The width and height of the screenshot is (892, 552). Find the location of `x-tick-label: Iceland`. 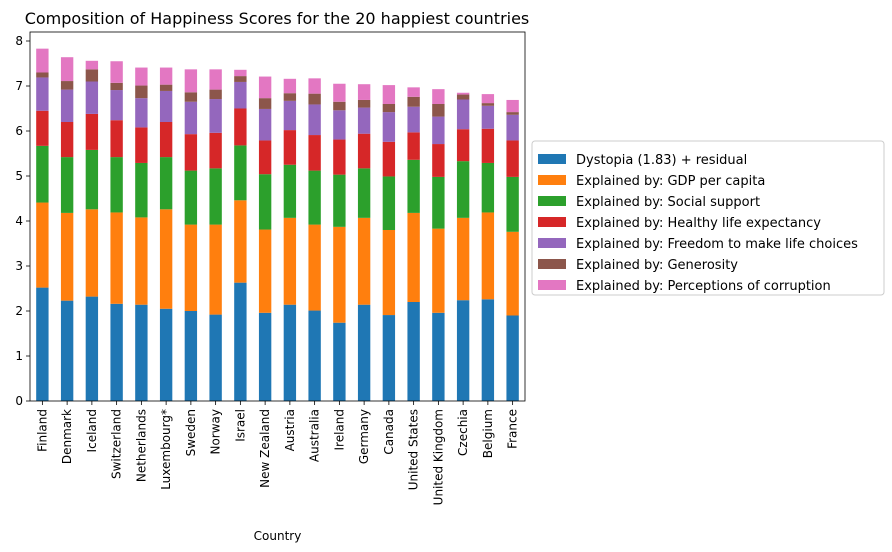

x-tick-label: Iceland is located at coordinates (92, 430).